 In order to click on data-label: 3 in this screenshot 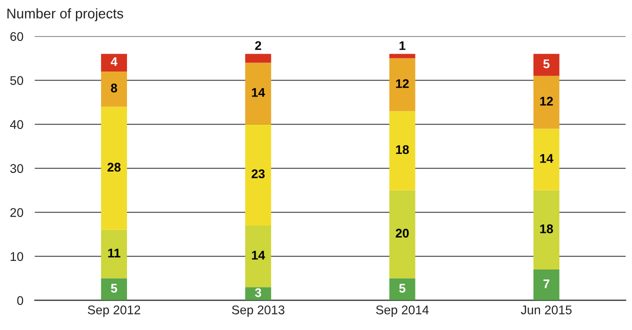, I will do `click(258, 293)`.